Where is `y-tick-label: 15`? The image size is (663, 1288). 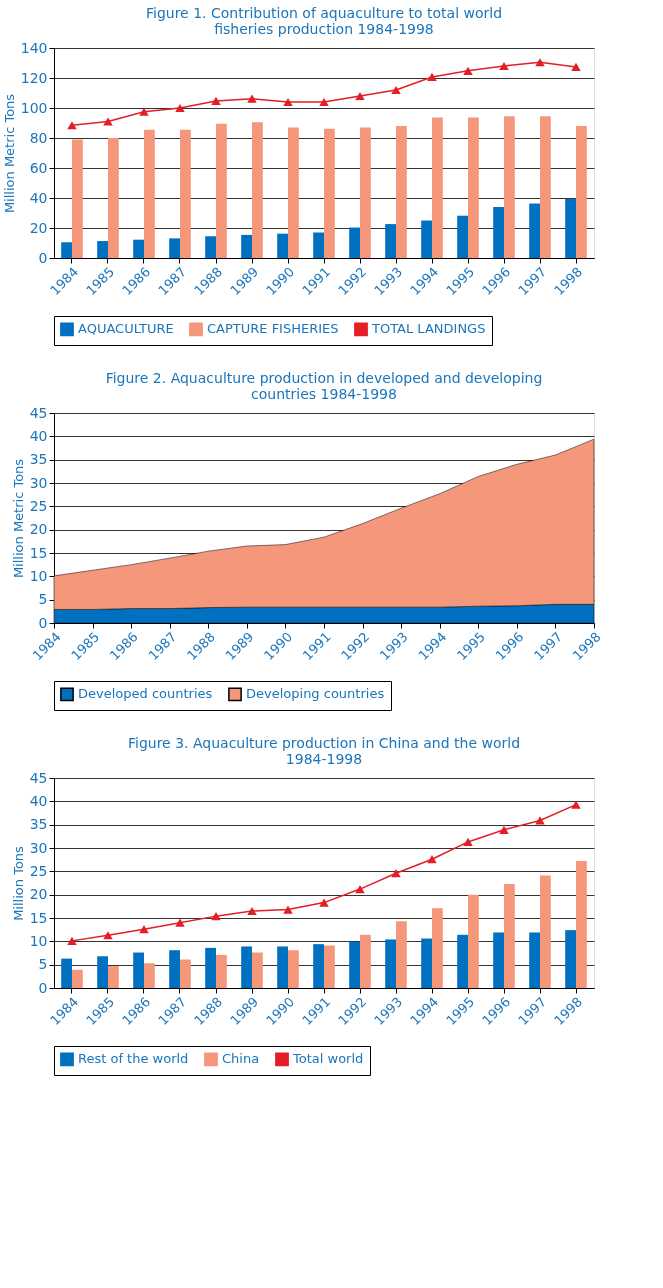
y-tick-label: 15 is located at coordinates (38, 552).